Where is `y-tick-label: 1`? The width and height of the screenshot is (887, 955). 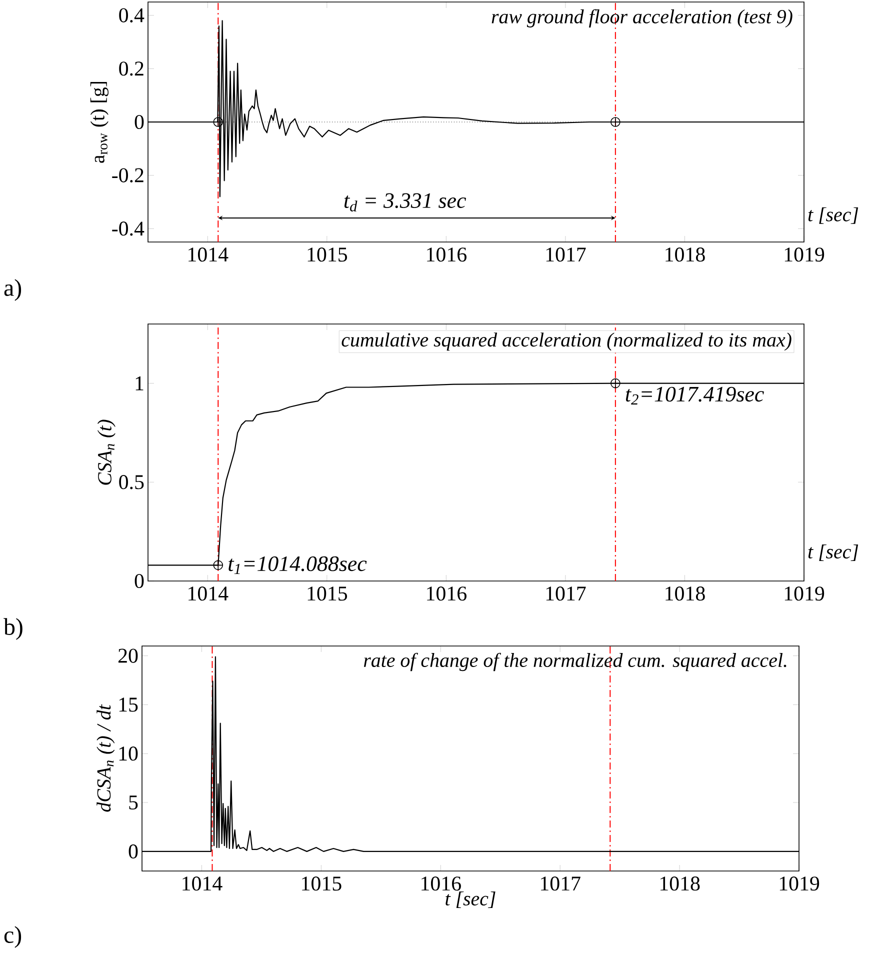 y-tick-label: 1 is located at coordinates (140, 383).